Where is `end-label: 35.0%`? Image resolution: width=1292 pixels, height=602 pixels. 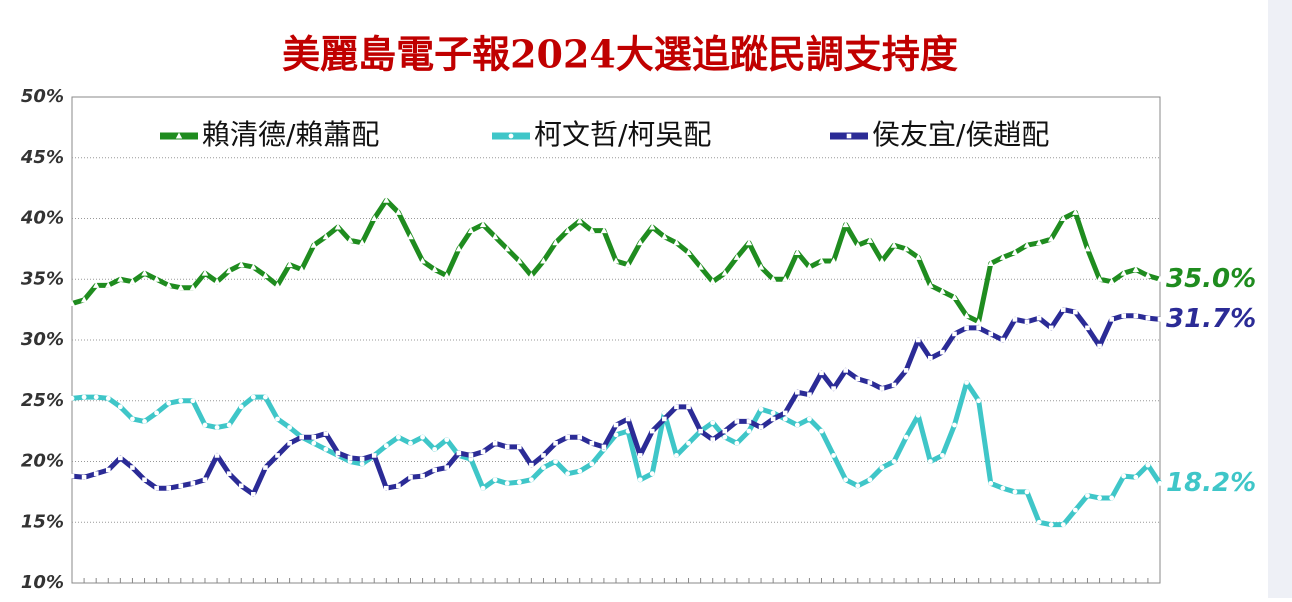
end-label: 35.0% is located at coordinates (1211, 279).